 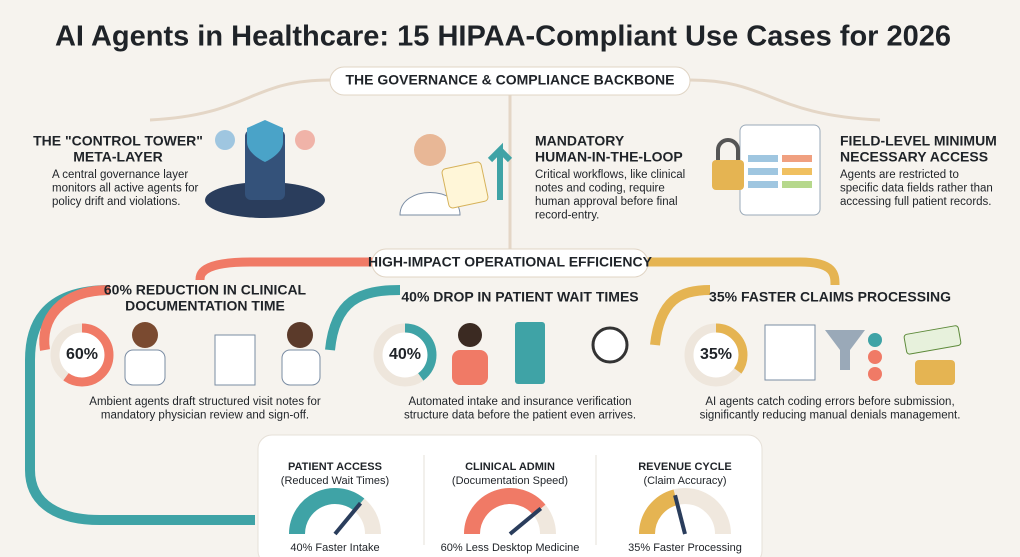 What do you see at coordinates (609, 157) in the screenshot?
I see `item-title: HUMAN-IN-THE-LOOP` at bounding box center [609, 157].